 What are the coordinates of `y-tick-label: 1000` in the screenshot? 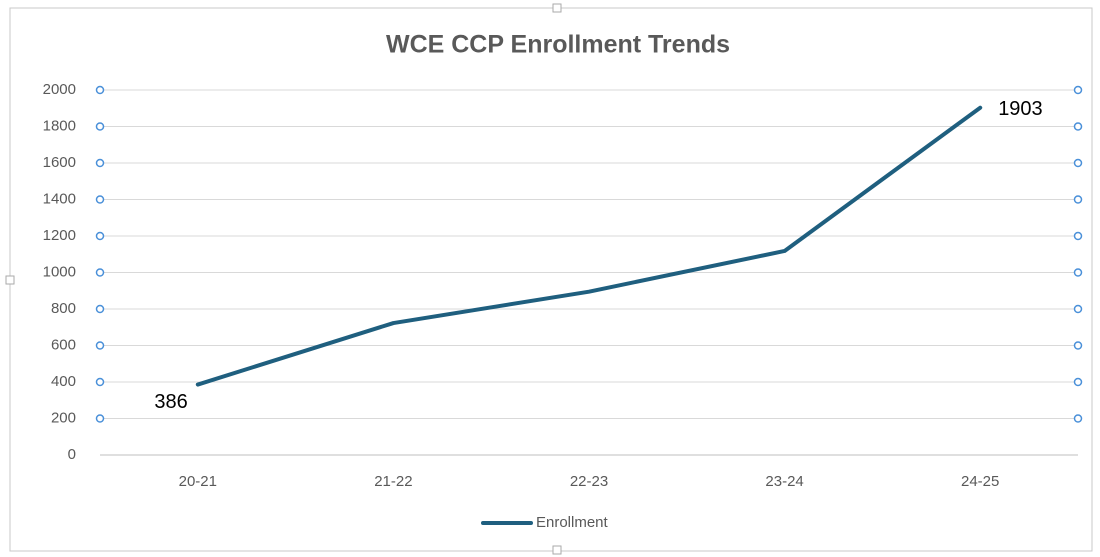 It's located at (59, 271).